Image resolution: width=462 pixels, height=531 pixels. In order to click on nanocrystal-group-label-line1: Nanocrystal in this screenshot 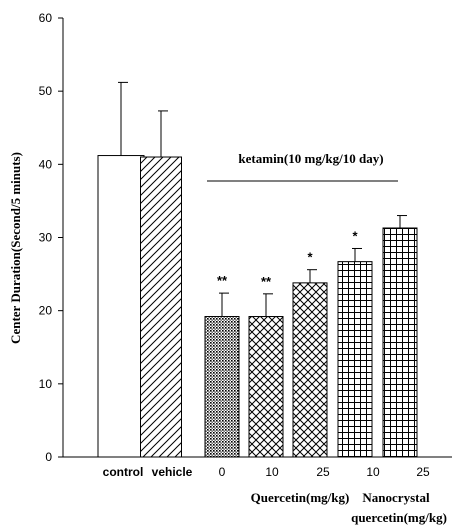, I will do `click(396, 497)`.